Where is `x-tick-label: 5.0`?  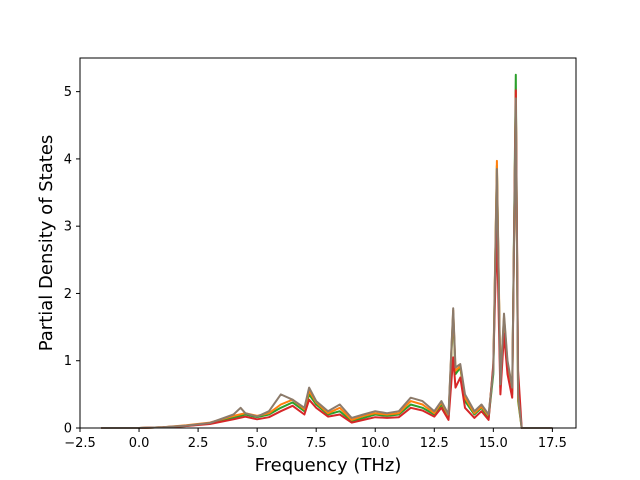
x-tick-label: 5.0 is located at coordinates (257, 443).